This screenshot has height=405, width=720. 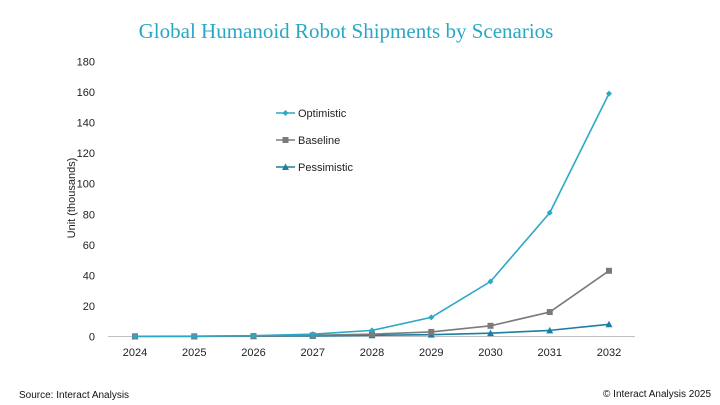 What do you see at coordinates (86, 63) in the screenshot?
I see `y-tick-label: 180` at bounding box center [86, 63].